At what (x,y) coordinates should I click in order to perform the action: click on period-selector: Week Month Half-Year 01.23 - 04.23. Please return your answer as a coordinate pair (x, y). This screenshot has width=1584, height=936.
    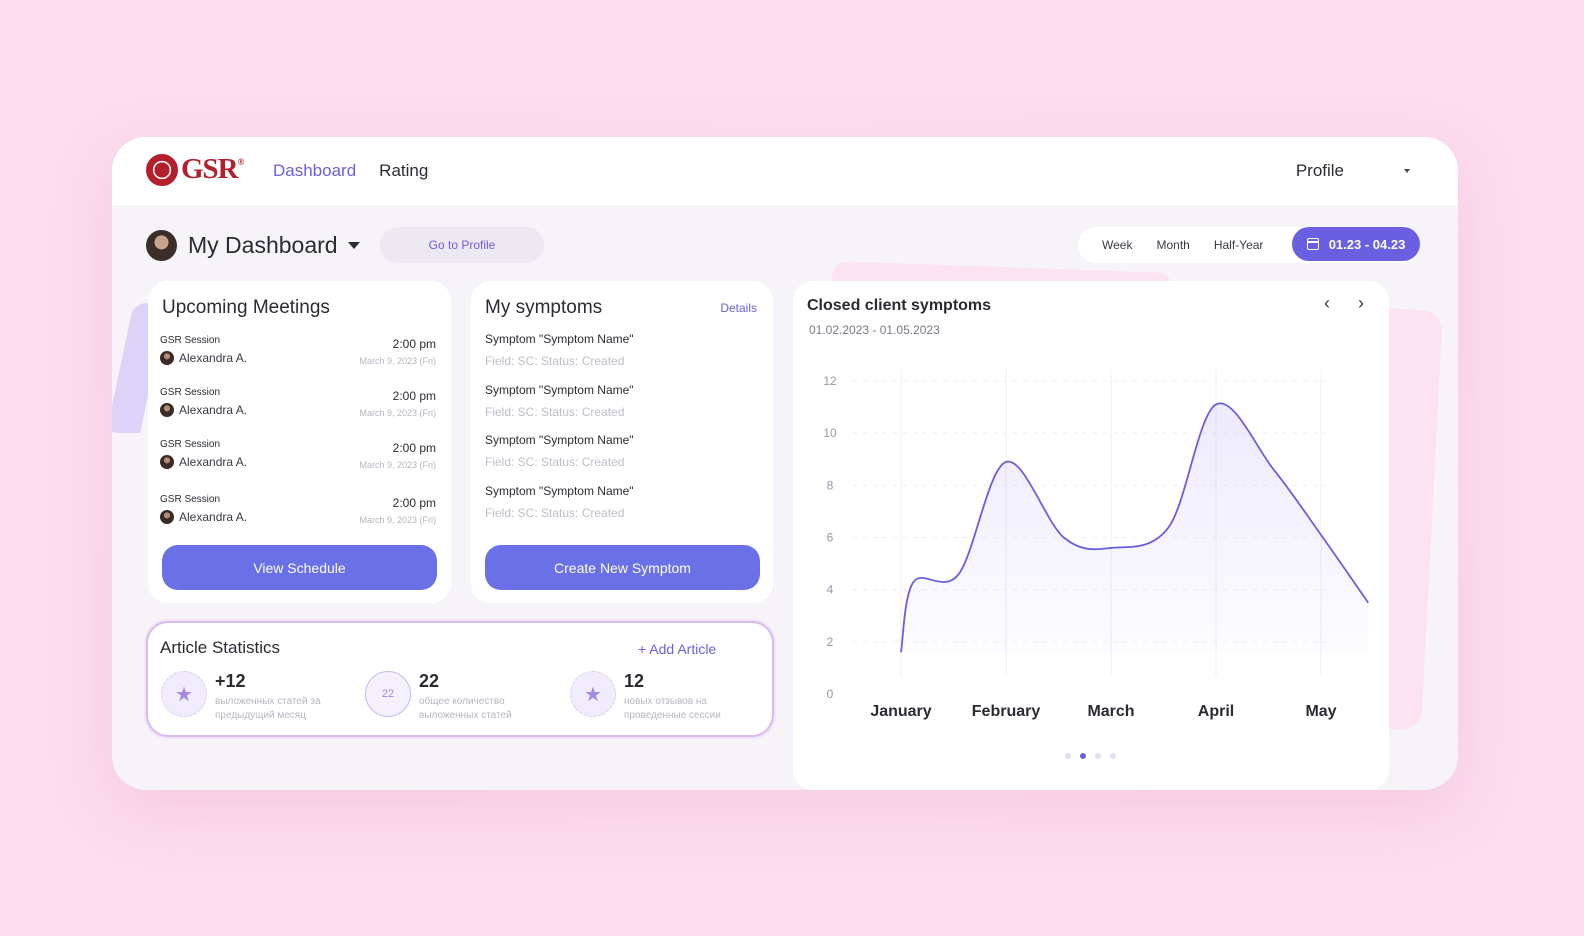
    Looking at the image, I should click on (1249, 245).